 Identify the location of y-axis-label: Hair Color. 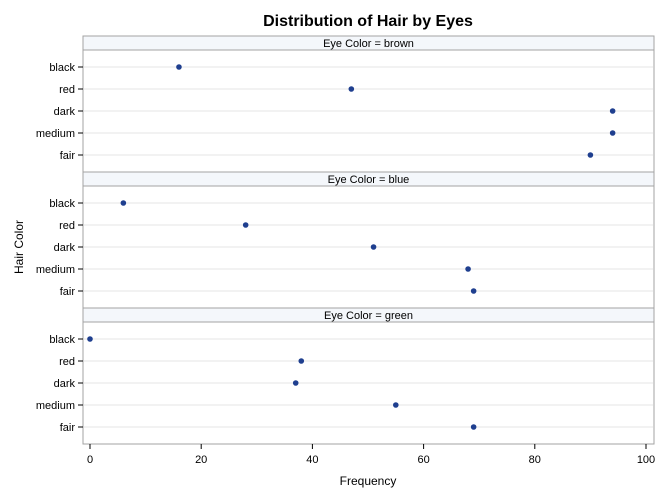
(19, 247).